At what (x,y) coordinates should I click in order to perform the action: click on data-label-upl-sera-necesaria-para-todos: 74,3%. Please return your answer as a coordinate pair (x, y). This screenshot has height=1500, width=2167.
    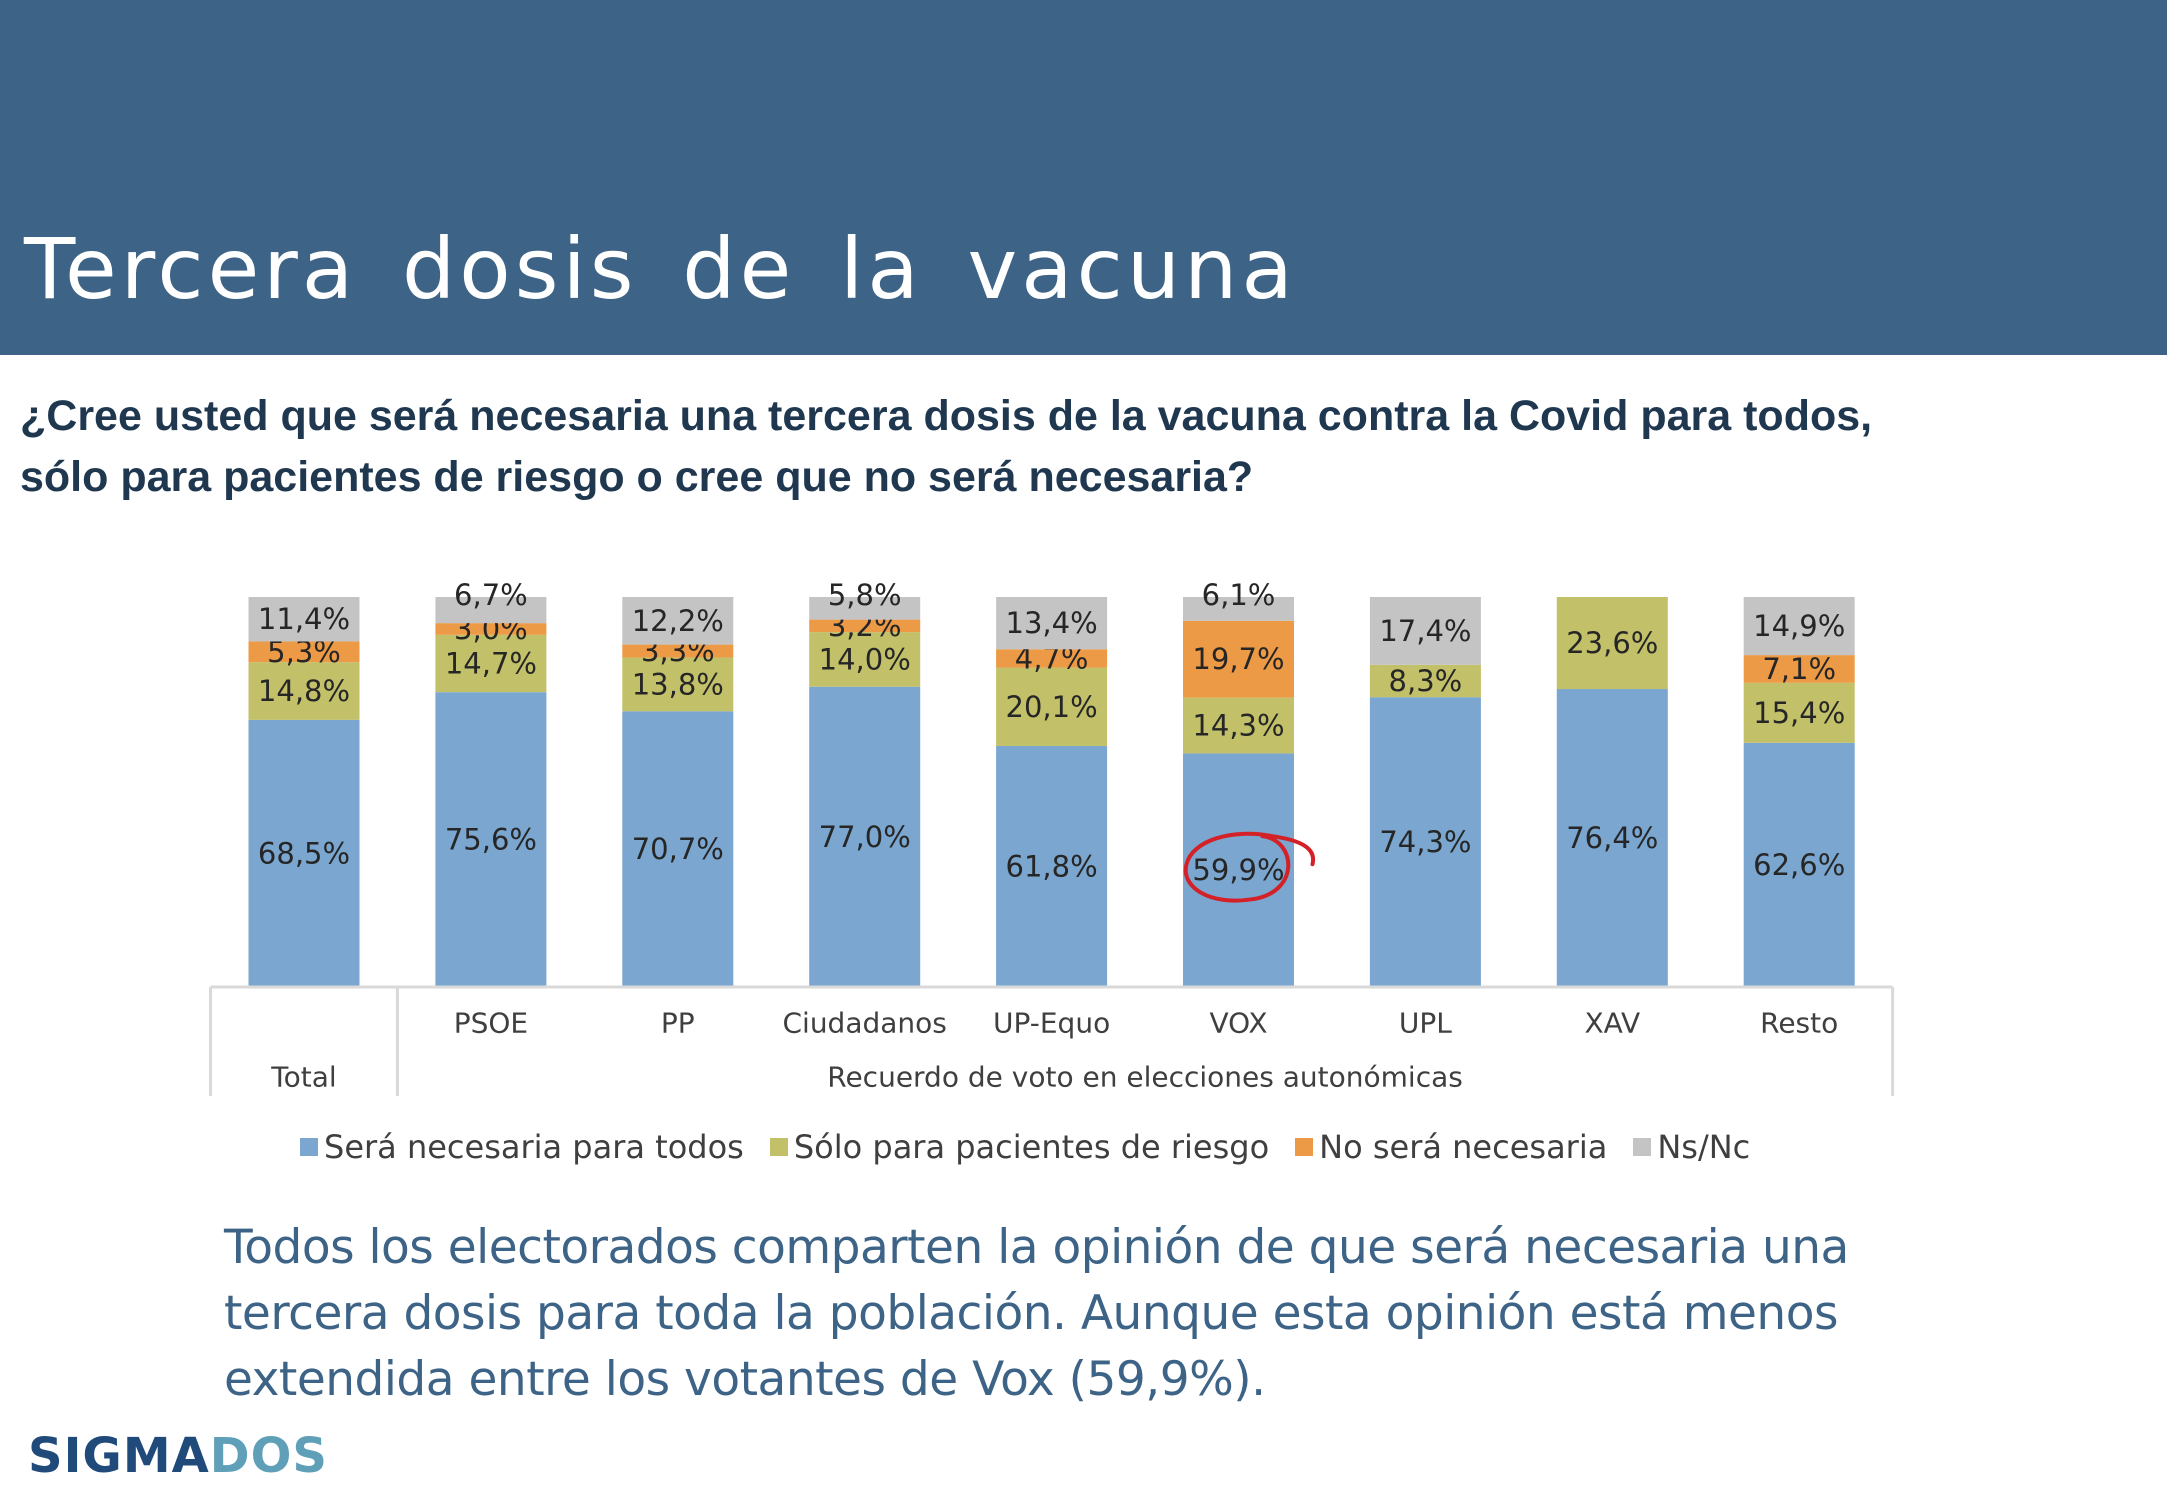
    Looking at the image, I should click on (1425, 842).